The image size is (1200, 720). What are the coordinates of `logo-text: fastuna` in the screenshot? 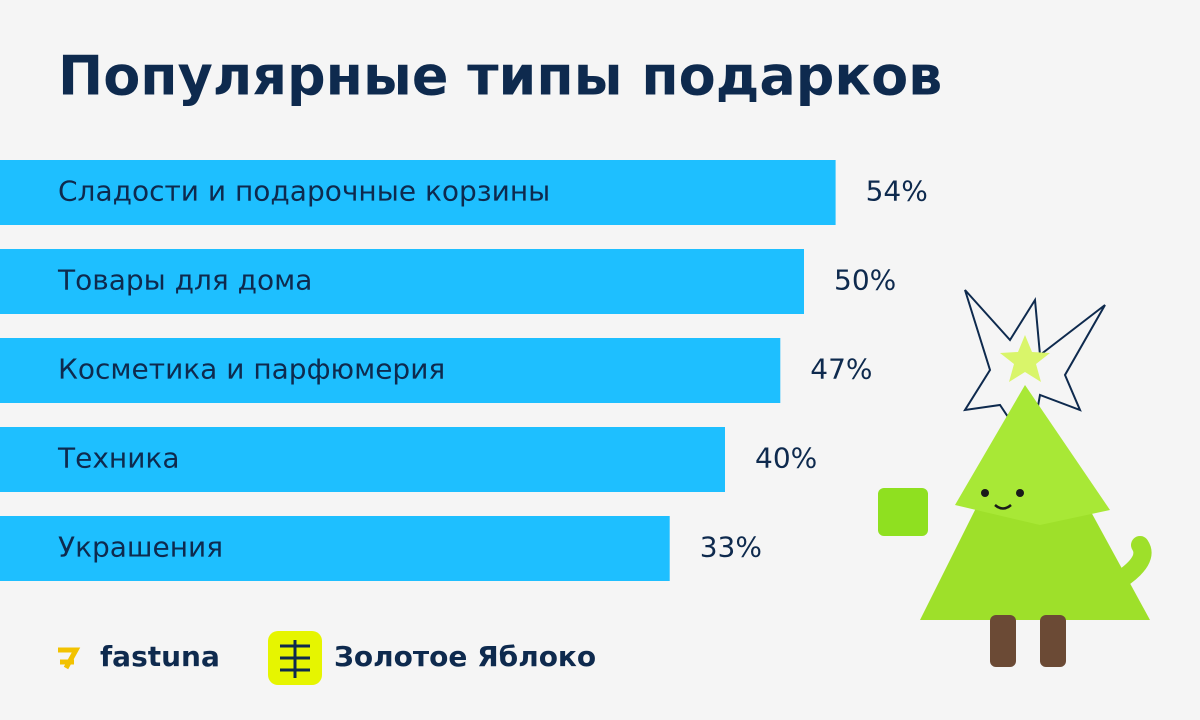 It's located at (160, 656).